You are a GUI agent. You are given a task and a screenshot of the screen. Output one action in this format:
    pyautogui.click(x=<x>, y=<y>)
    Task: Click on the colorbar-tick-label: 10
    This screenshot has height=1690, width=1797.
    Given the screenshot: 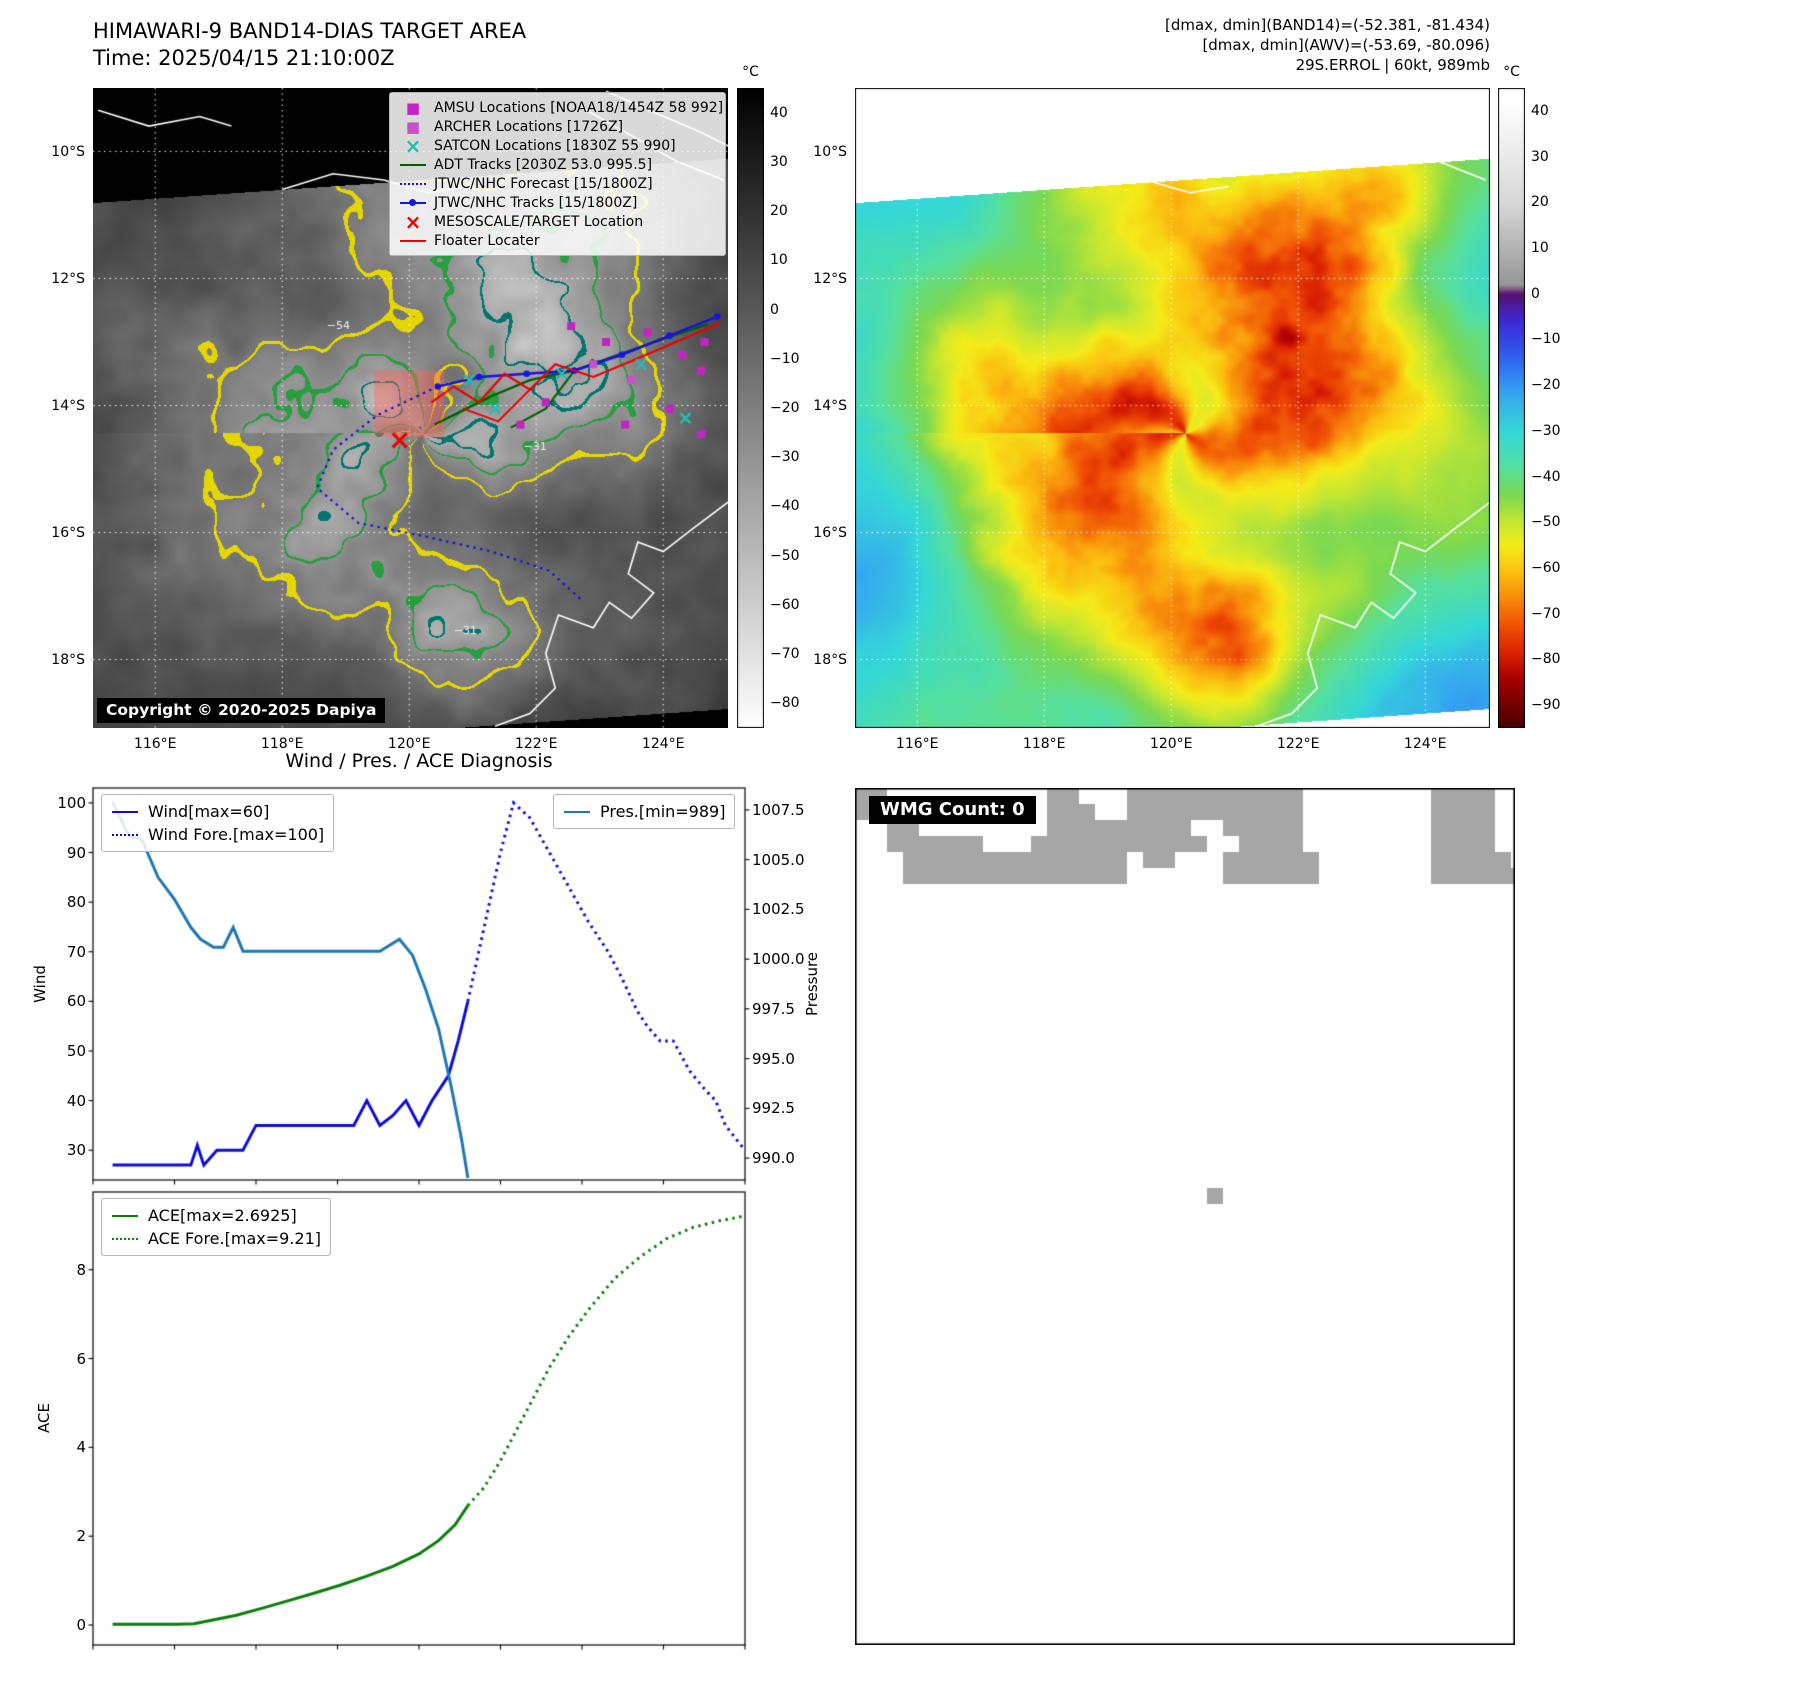 What is the action you would take?
    pyautogui.click(x=779, y=260)
    